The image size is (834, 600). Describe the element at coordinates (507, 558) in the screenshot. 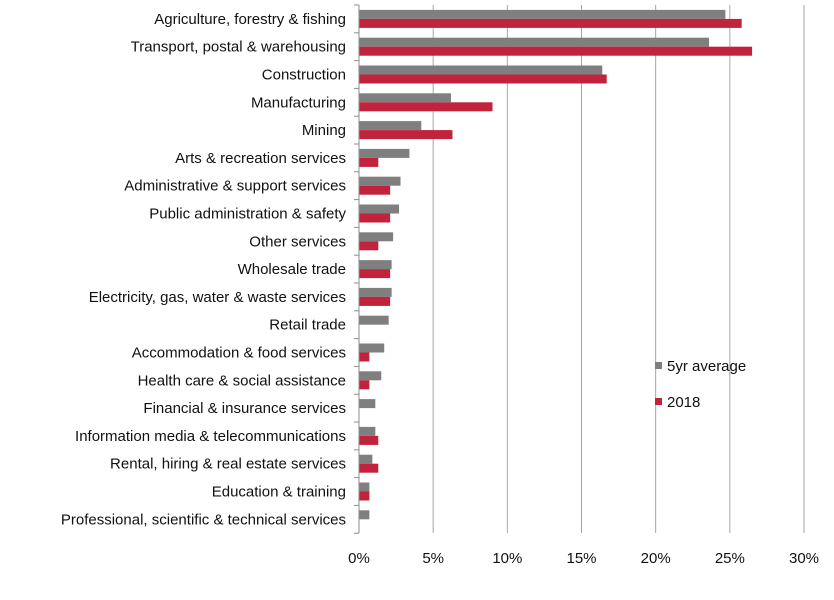

I see `x-tick-label-10: 10%` at that location.